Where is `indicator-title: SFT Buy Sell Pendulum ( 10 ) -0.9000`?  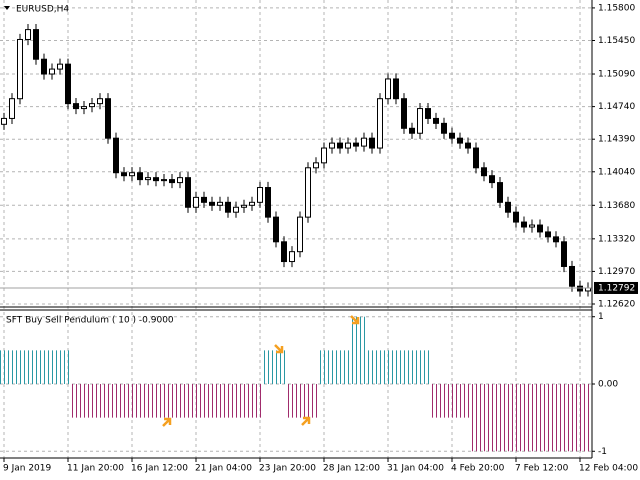
indicator-title: SFT Buy Sell Pendulum ( 10 ) -0.9000 is located at coordinates (90, 321).